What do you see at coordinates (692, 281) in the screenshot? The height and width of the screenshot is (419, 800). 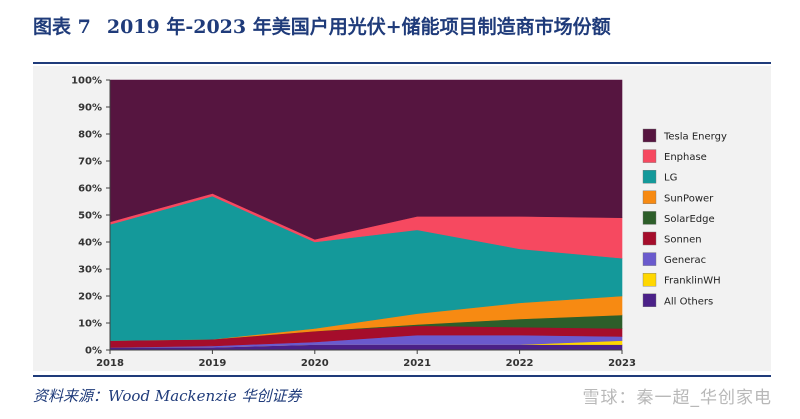 I see `legend-label-franklinwh: FranklinWH` at bounding box center [692, 281].